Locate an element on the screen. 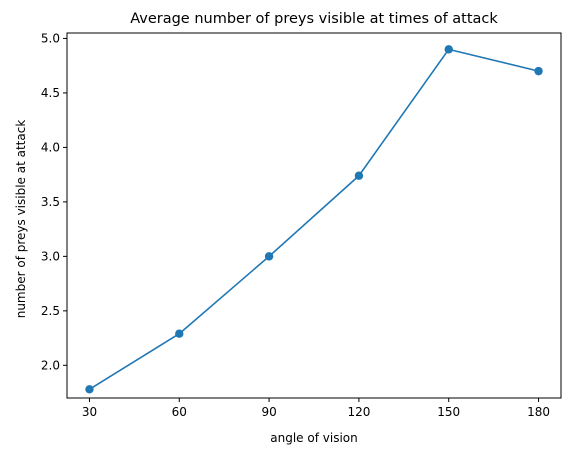 The height and width of the screenshot is (454, 580). y-tick-label: 4.5 is located at coordinates (50, 93).